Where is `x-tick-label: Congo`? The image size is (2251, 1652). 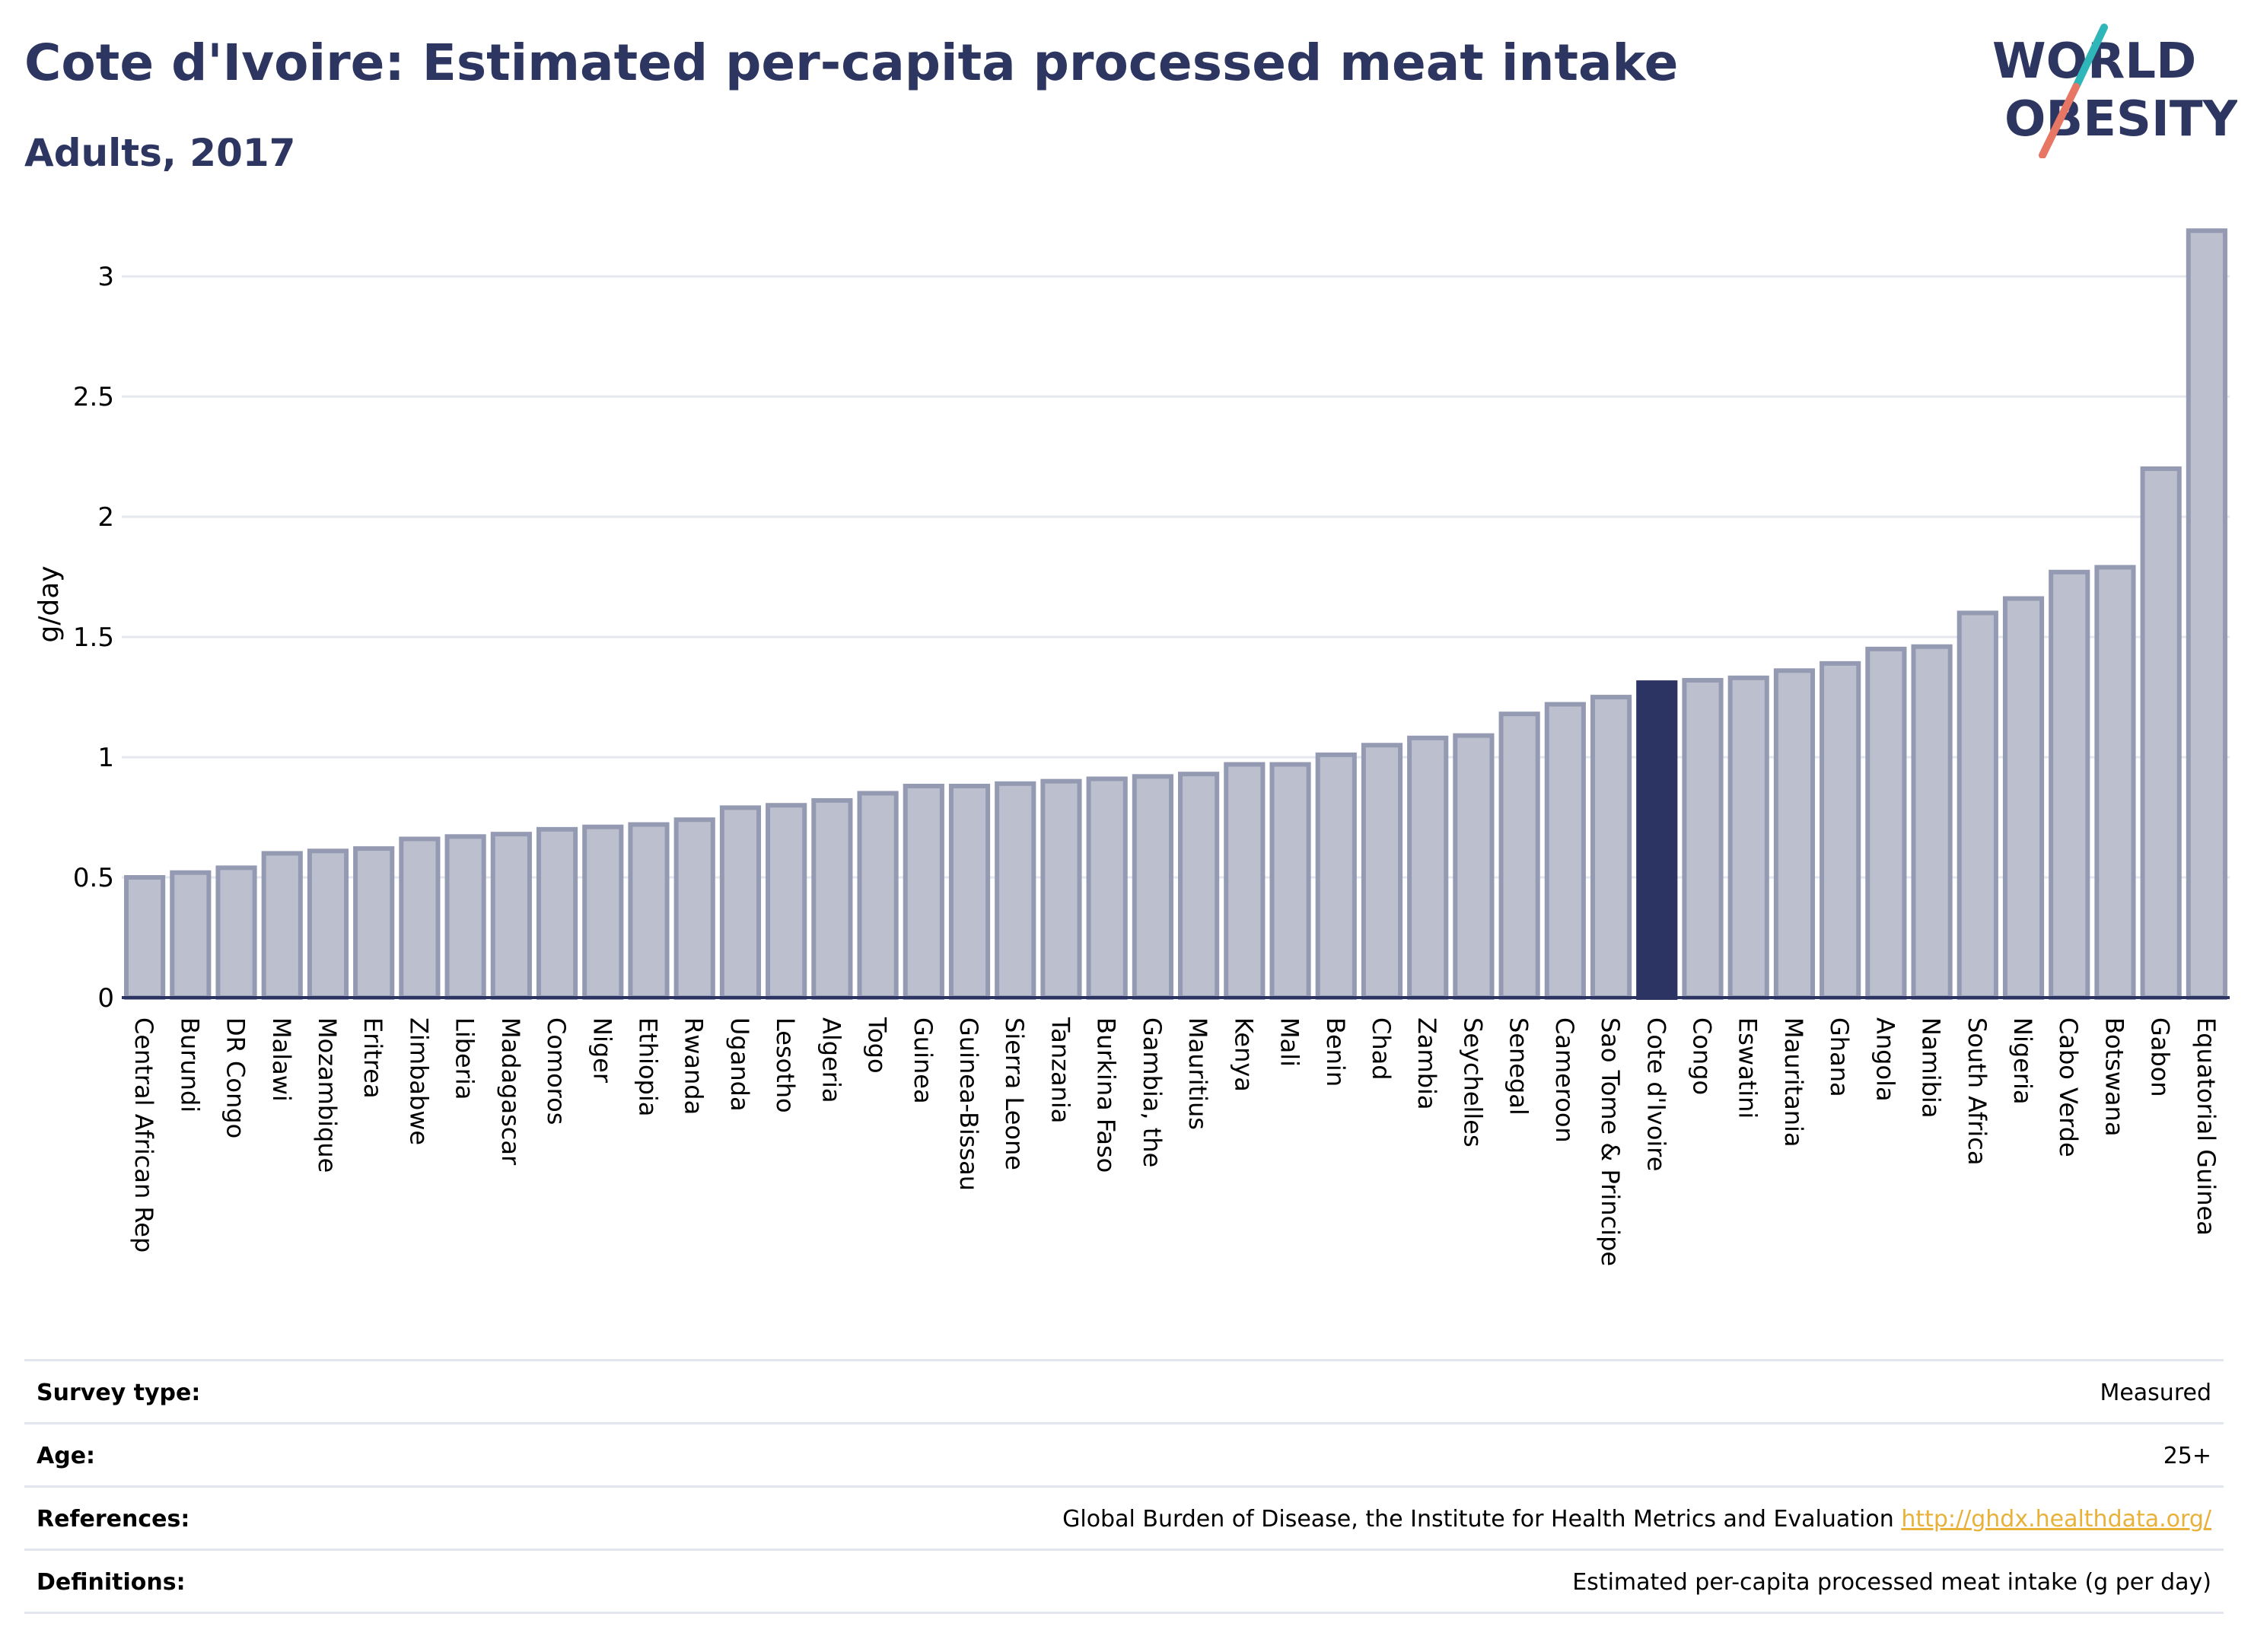 x-tick-label: Congo is located at coordinates (1702, 1056).